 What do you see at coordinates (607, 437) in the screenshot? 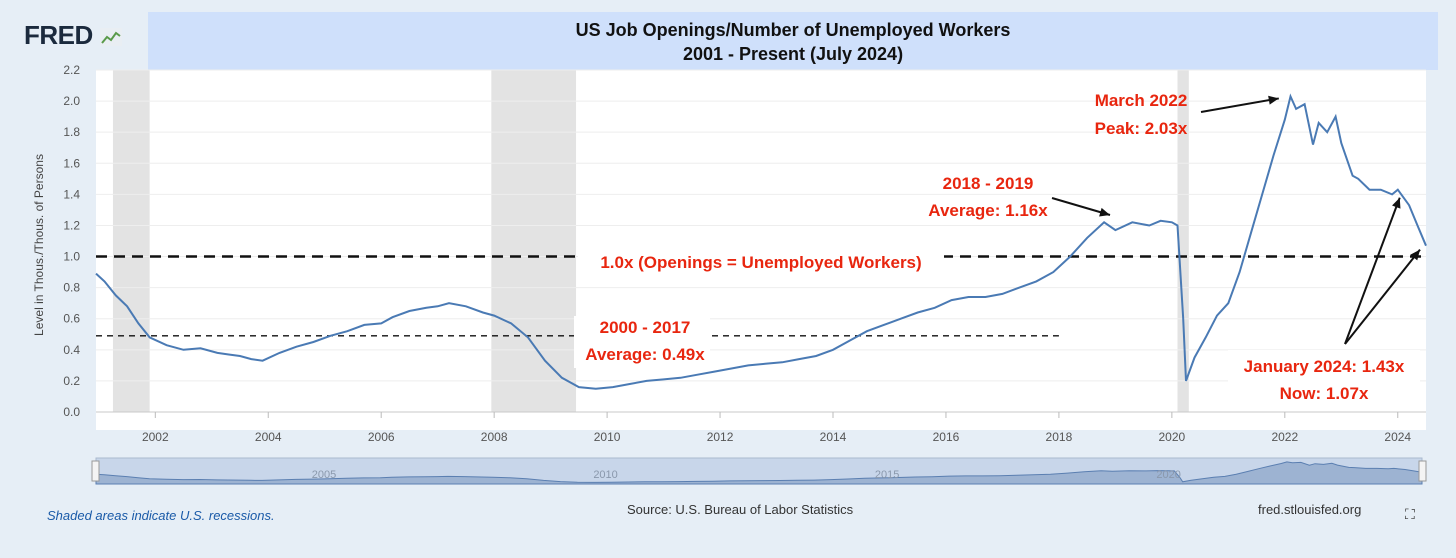
I see `x-tick-label: 2010` at bounding box center [607, 437].